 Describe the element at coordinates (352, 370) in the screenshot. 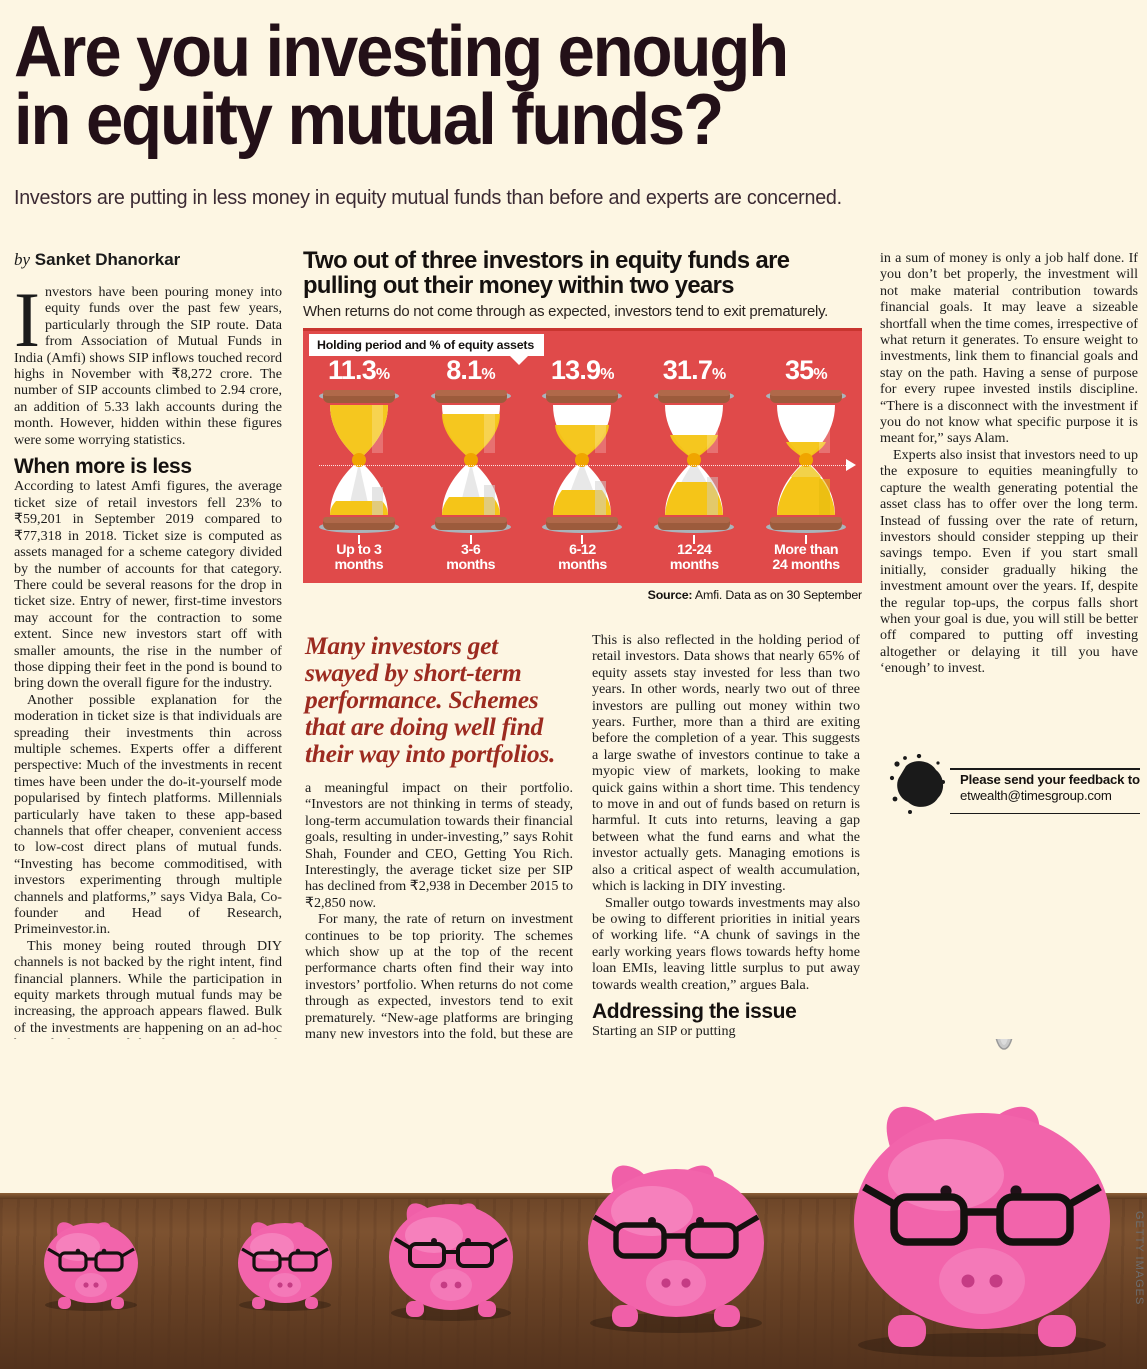

I see `chart-value-number-0: 11.3` at that location.